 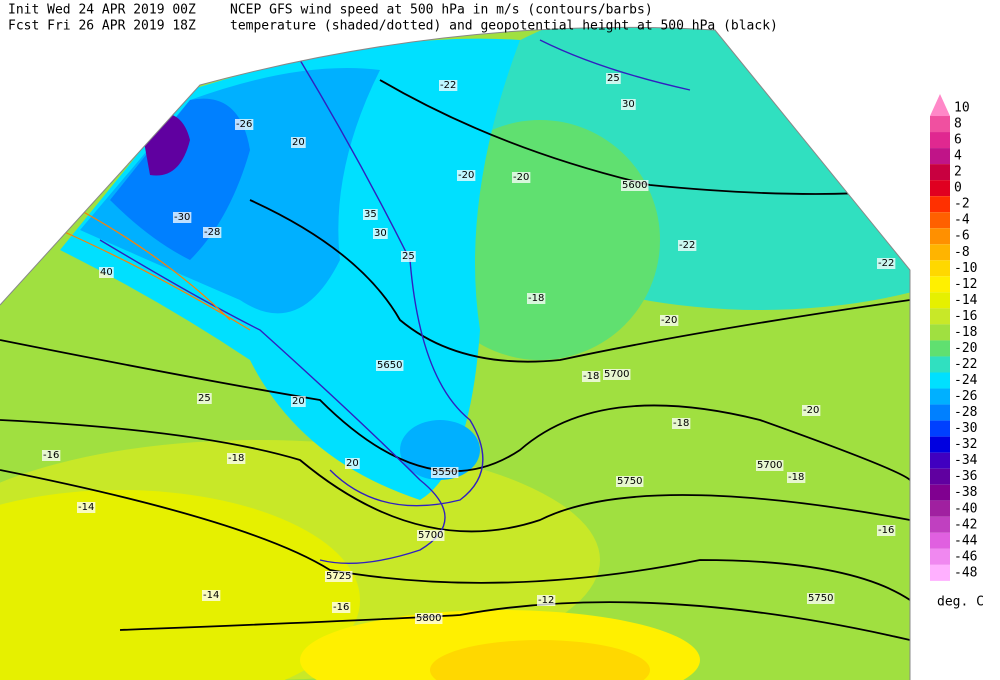 What do you see at coordinates (965, 348) in the screenshot?
I see `legend-label: -20` at bounding box center [965, 348].